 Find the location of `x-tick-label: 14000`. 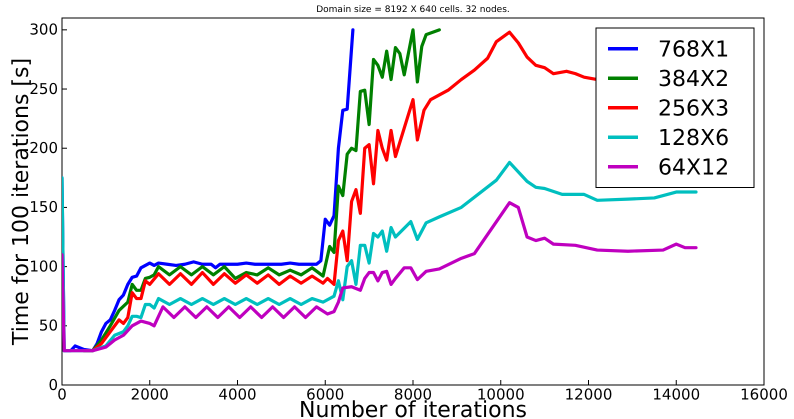

x-tick-label: 14000 is located at coordinates (676, 395).